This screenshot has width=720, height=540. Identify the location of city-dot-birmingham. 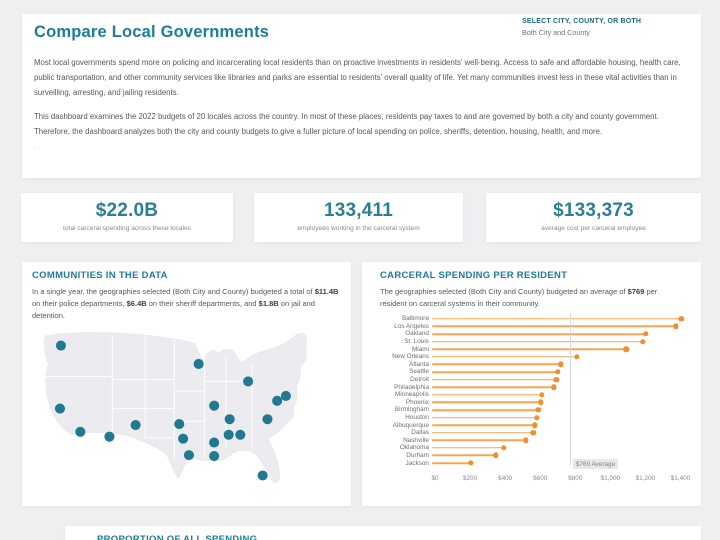
(228, 434).